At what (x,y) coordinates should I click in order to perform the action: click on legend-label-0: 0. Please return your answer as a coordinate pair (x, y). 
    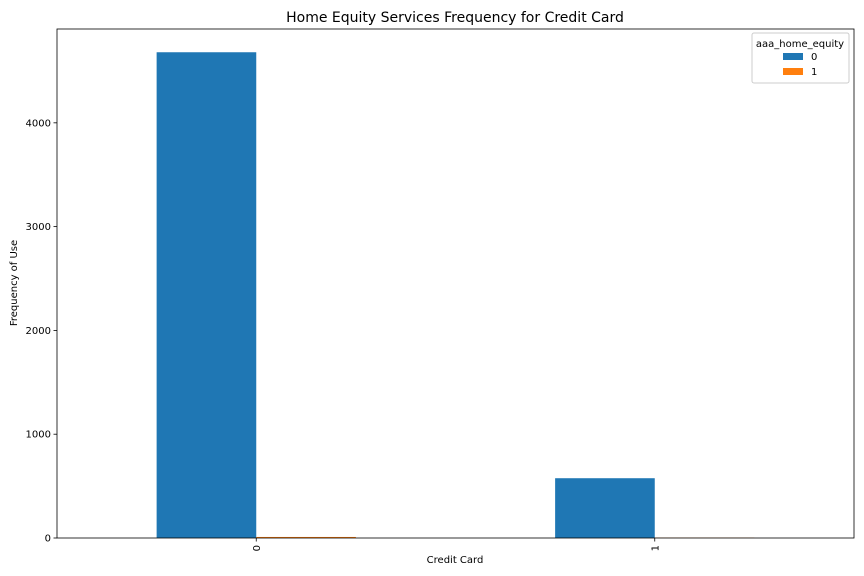
    Looking at the image, I should click on (814, 57).